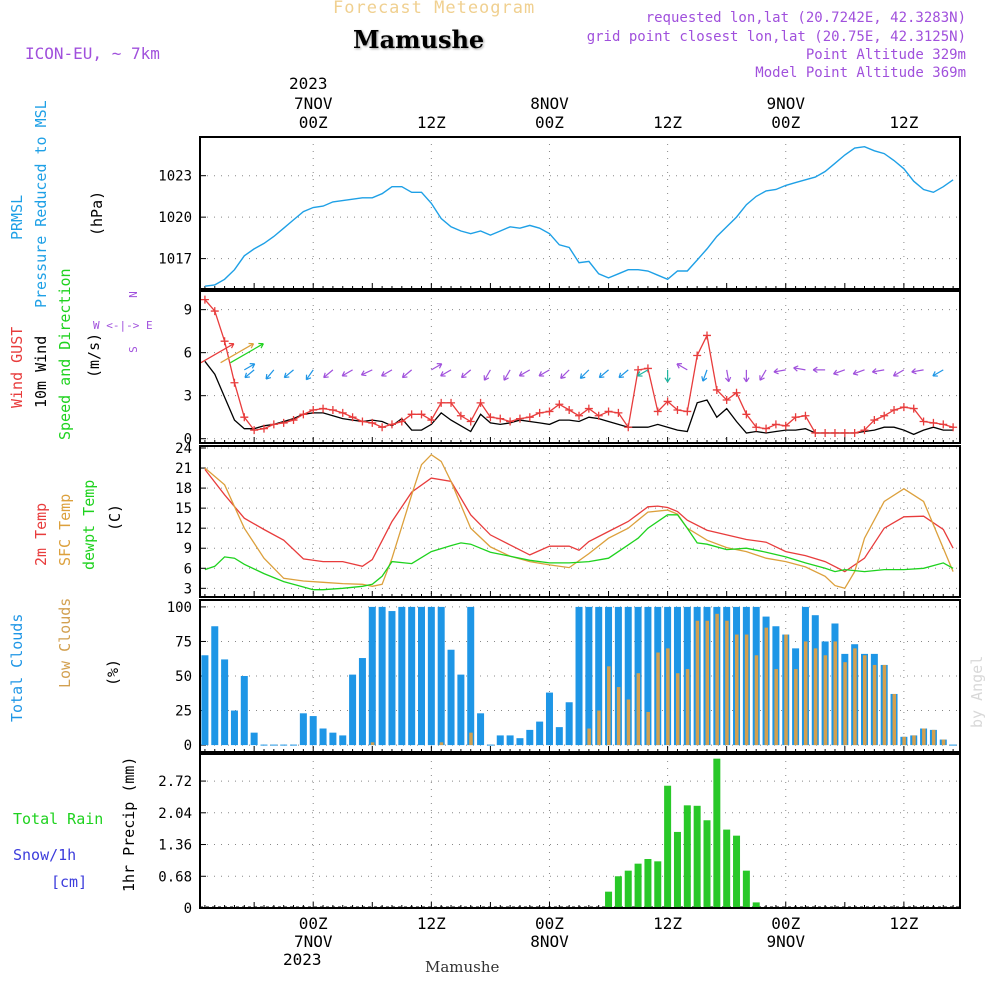  Describe the element at coordinates (549, 941) in the screenshot. I see `bottom-date-label: 8NOV` at that location.